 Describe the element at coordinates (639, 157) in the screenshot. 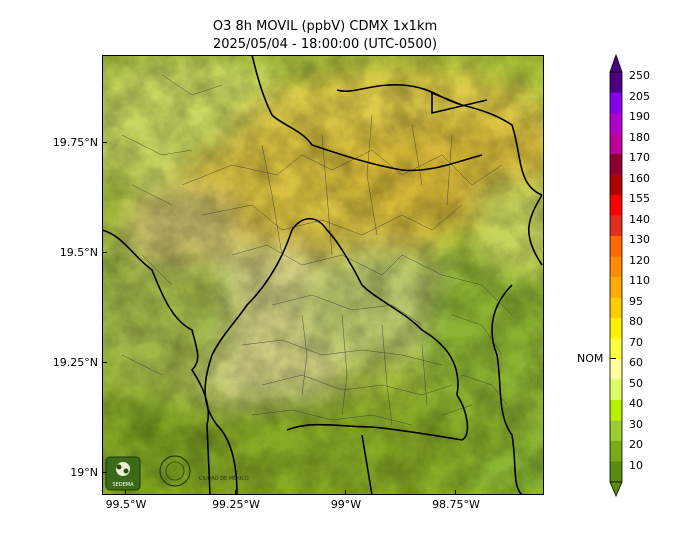

I see `colorbar-tick-label: 170` at that location.